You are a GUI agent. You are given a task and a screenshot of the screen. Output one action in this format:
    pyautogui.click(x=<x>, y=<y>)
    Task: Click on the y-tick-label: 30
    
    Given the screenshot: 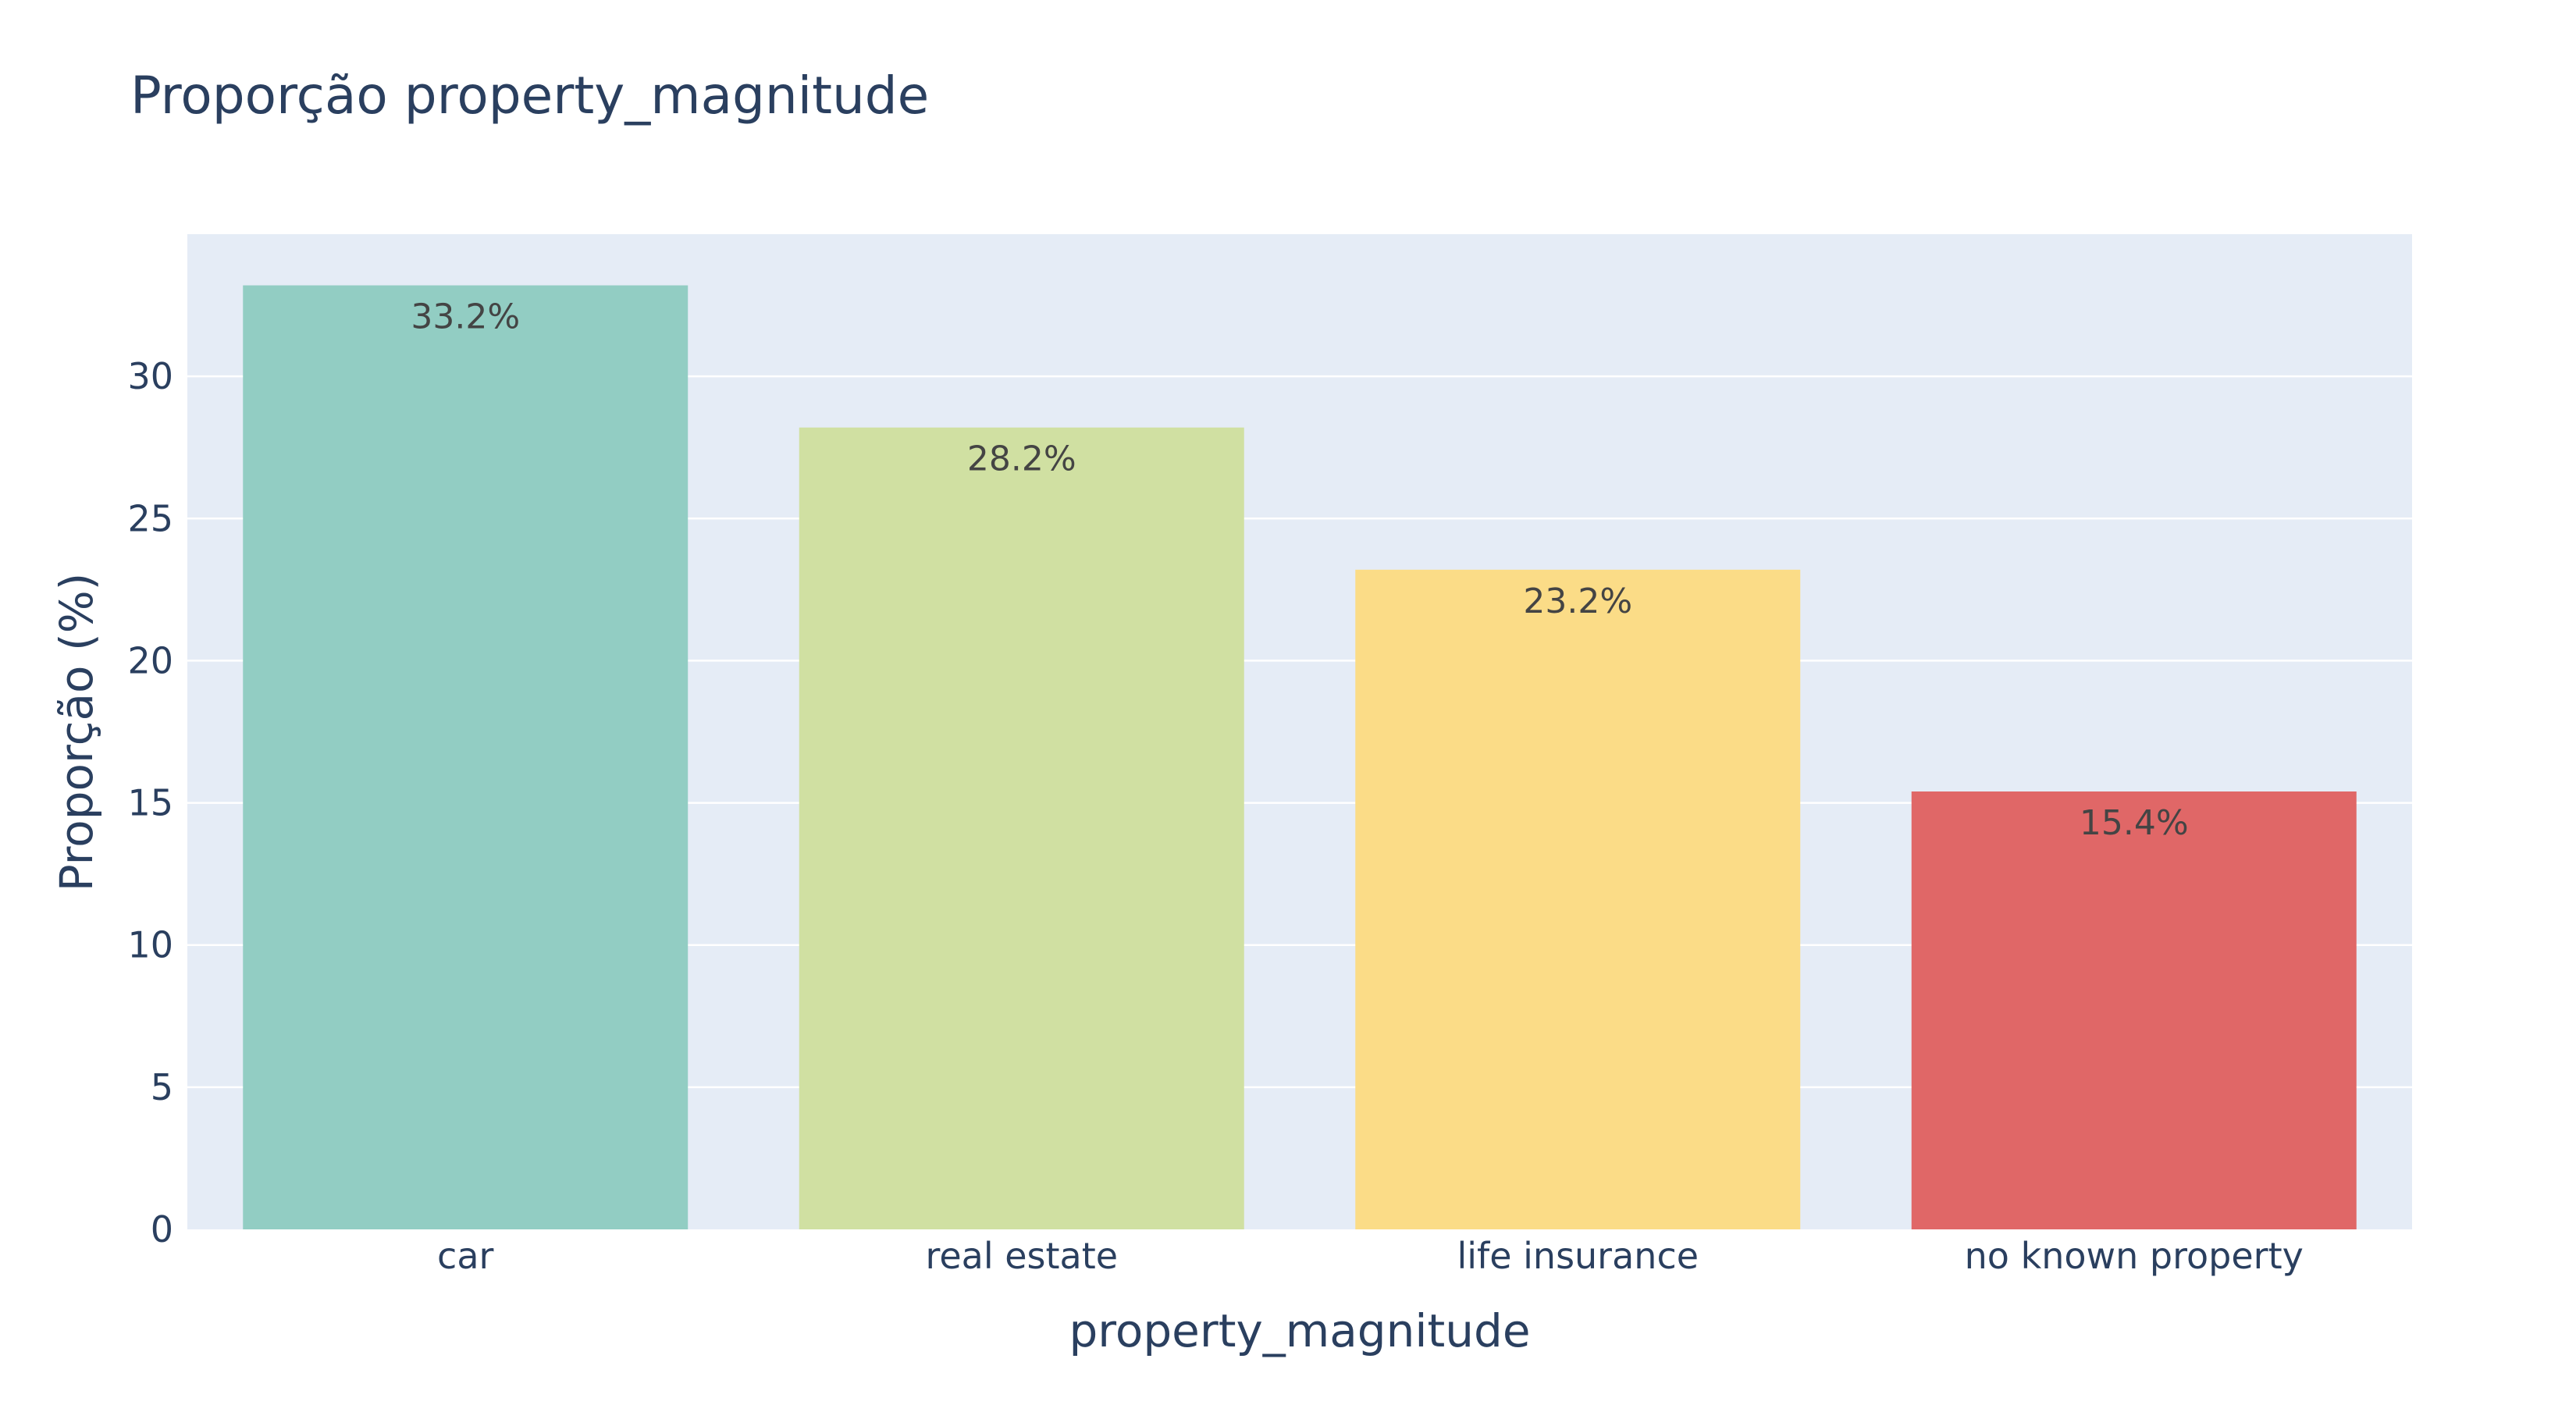 What is the action you would take?
    pyautogui.click(x=150, y=376)
    